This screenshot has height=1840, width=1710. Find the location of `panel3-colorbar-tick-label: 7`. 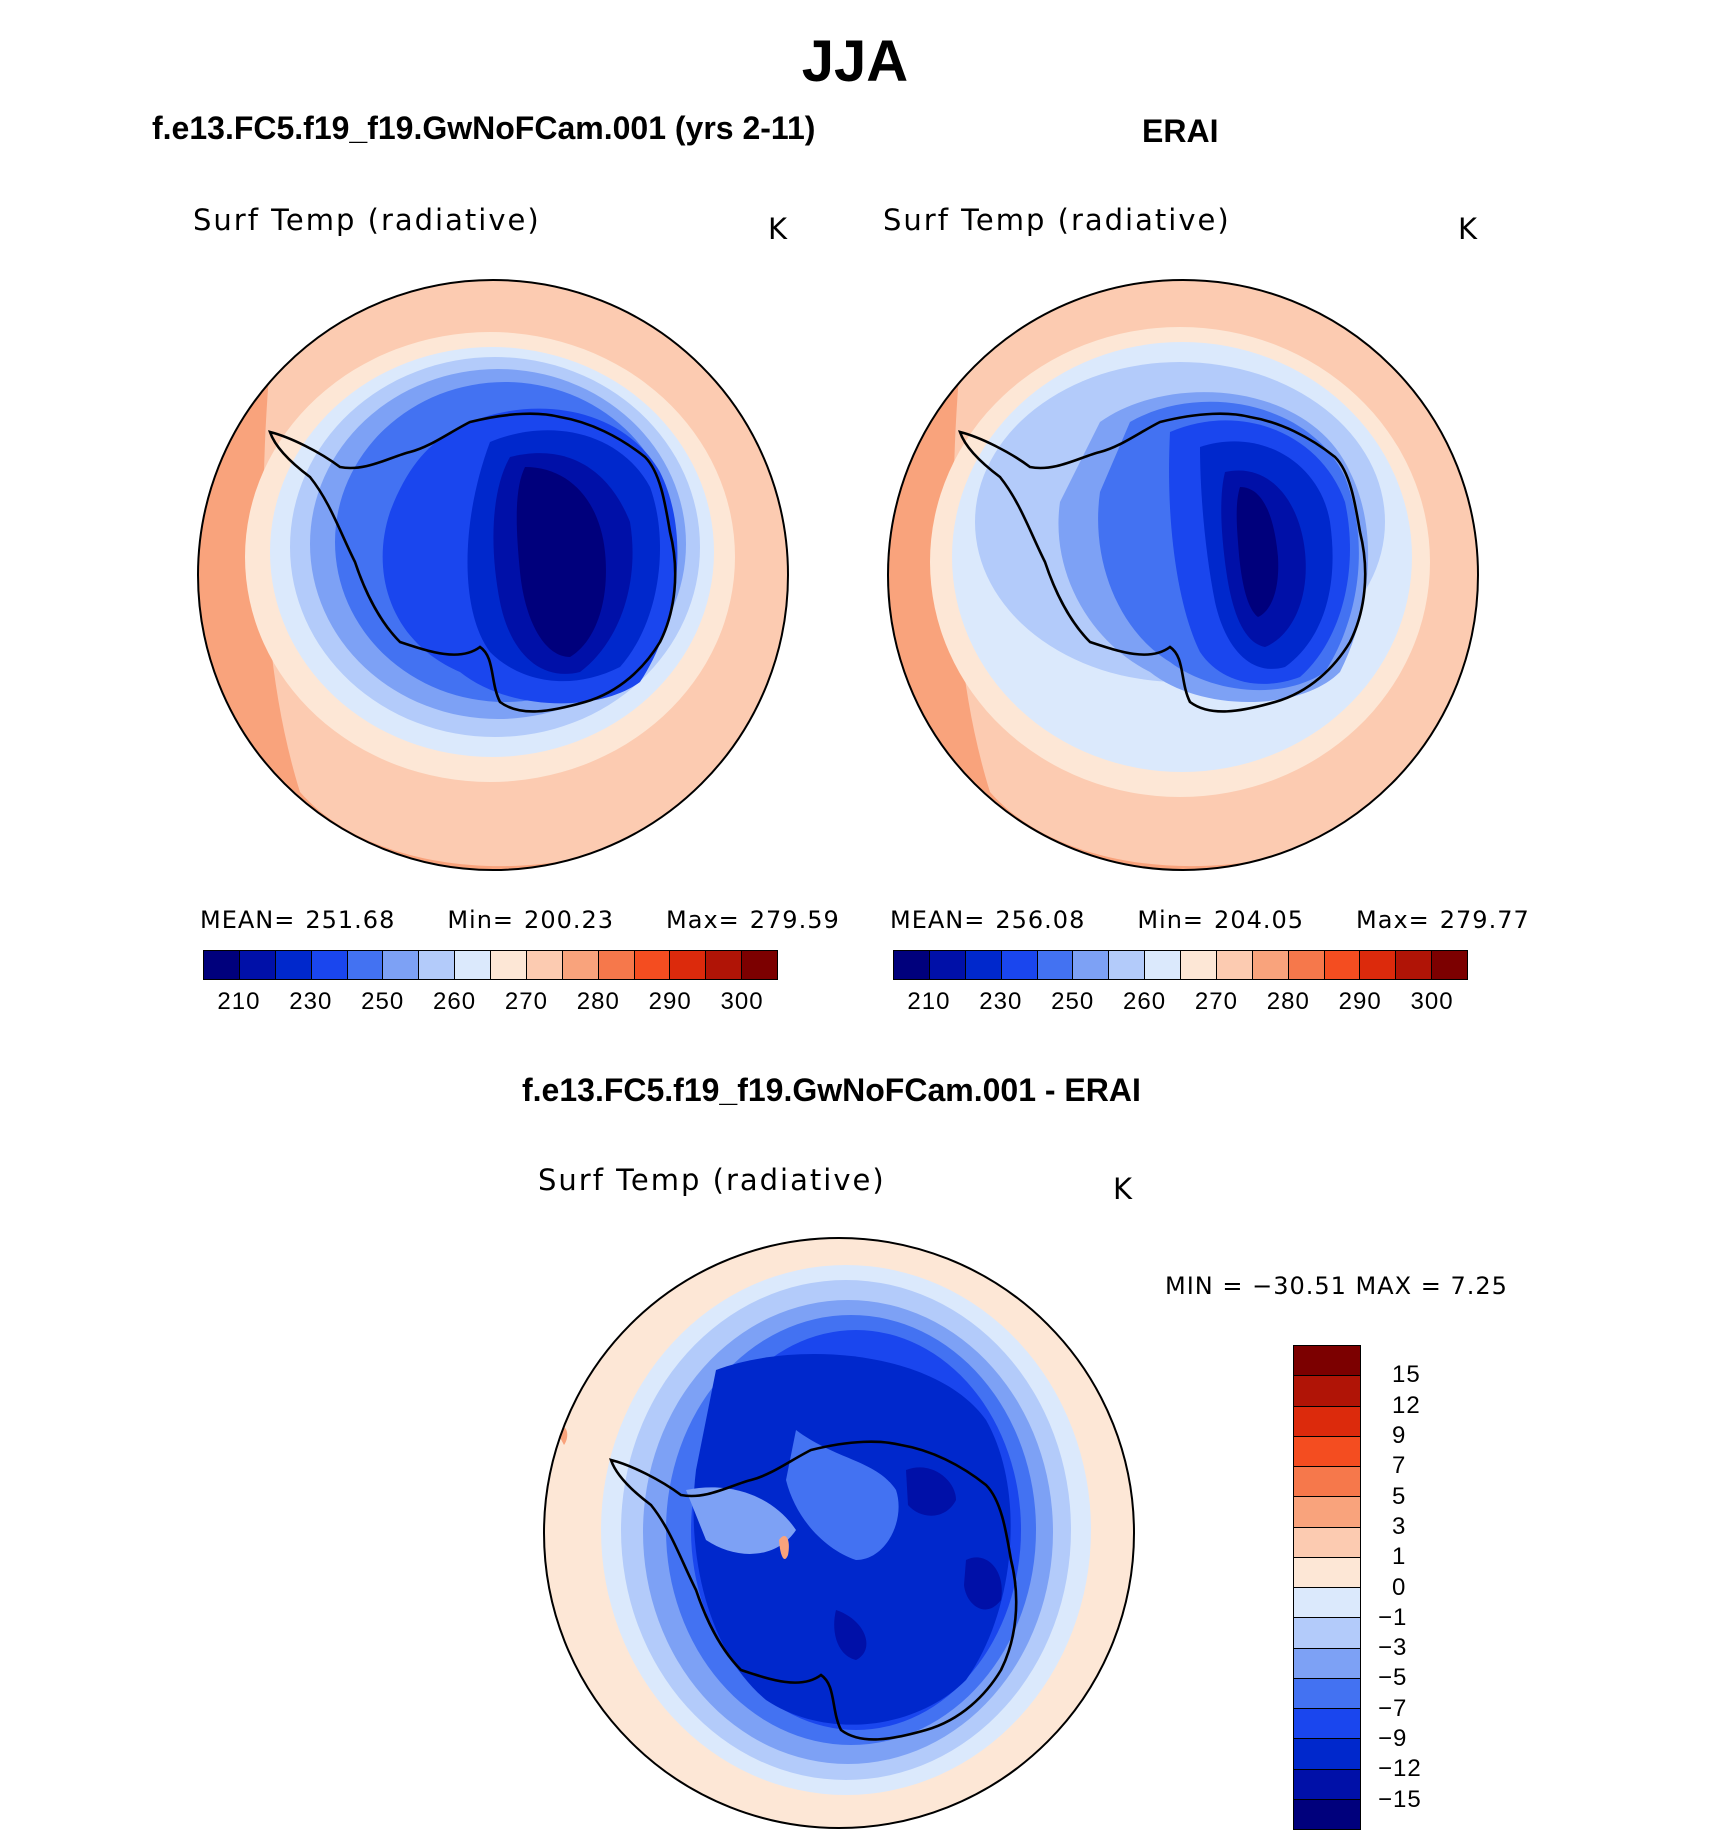

panel3-colorbar-tick-label: 7 is located at coordinates (1399, 1466).